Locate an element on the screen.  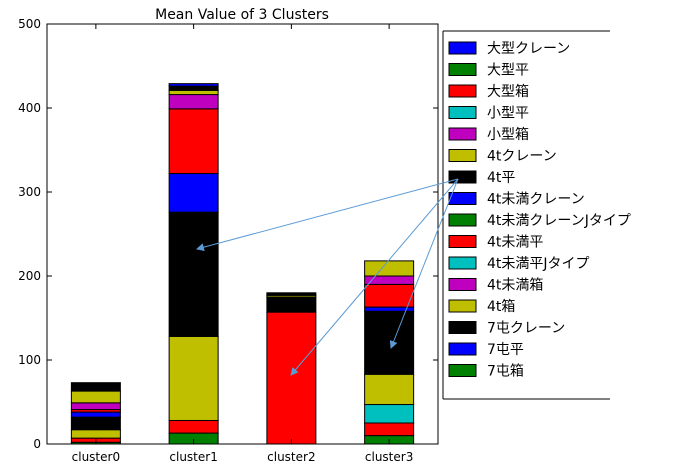
y-tick-label: 0 is located at coordinates (37, 444).